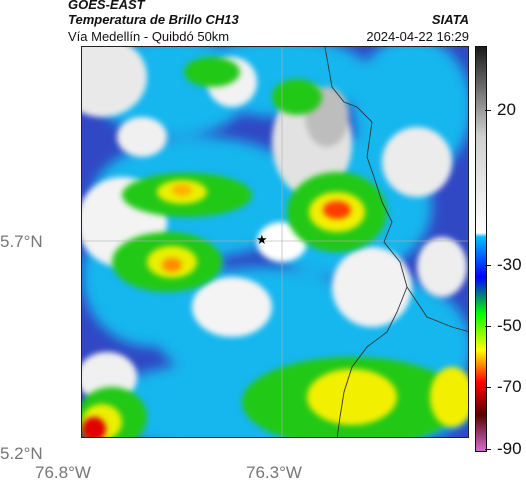 This screenshot has height=491, width=526. I want to click on colorbar-tick-label: 20, so click(506, 109).